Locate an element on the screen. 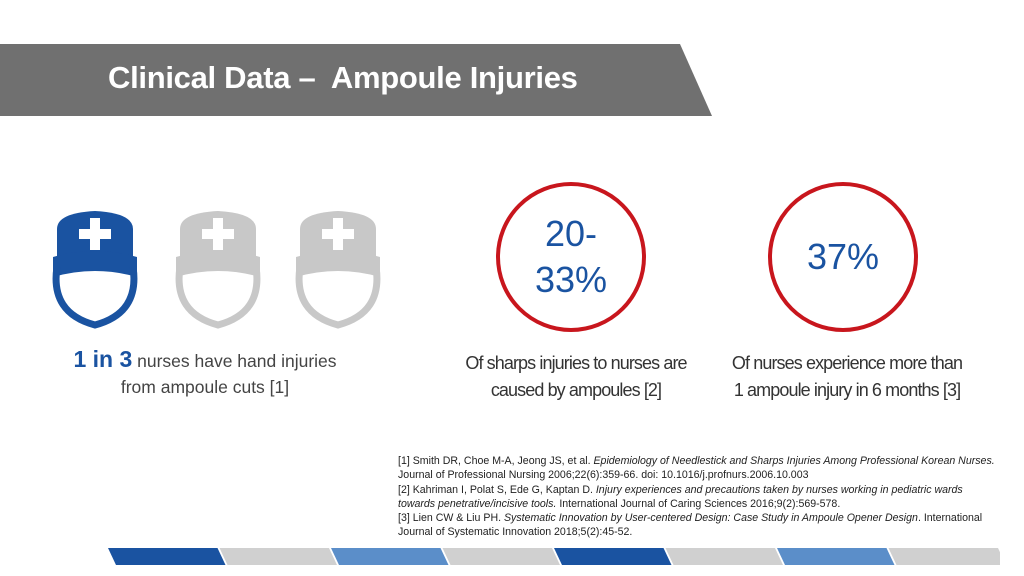 The width and height of the screenshot is (1024, 576). sharps-stat-value-line1: 20- is located at coordinates (571, 233).